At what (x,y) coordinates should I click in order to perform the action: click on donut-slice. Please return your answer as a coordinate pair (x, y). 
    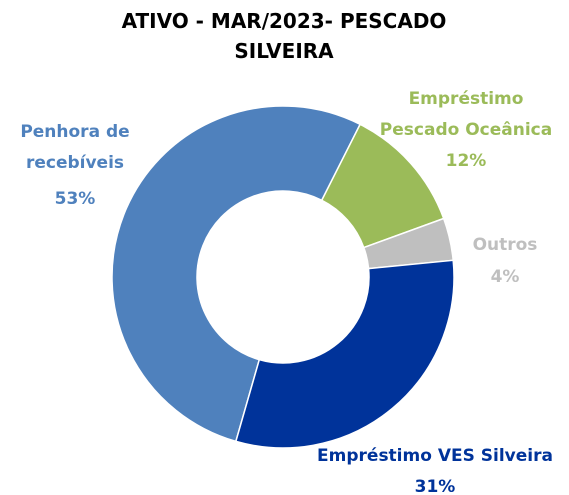
    Looking at the image, I should click on (344, 354).